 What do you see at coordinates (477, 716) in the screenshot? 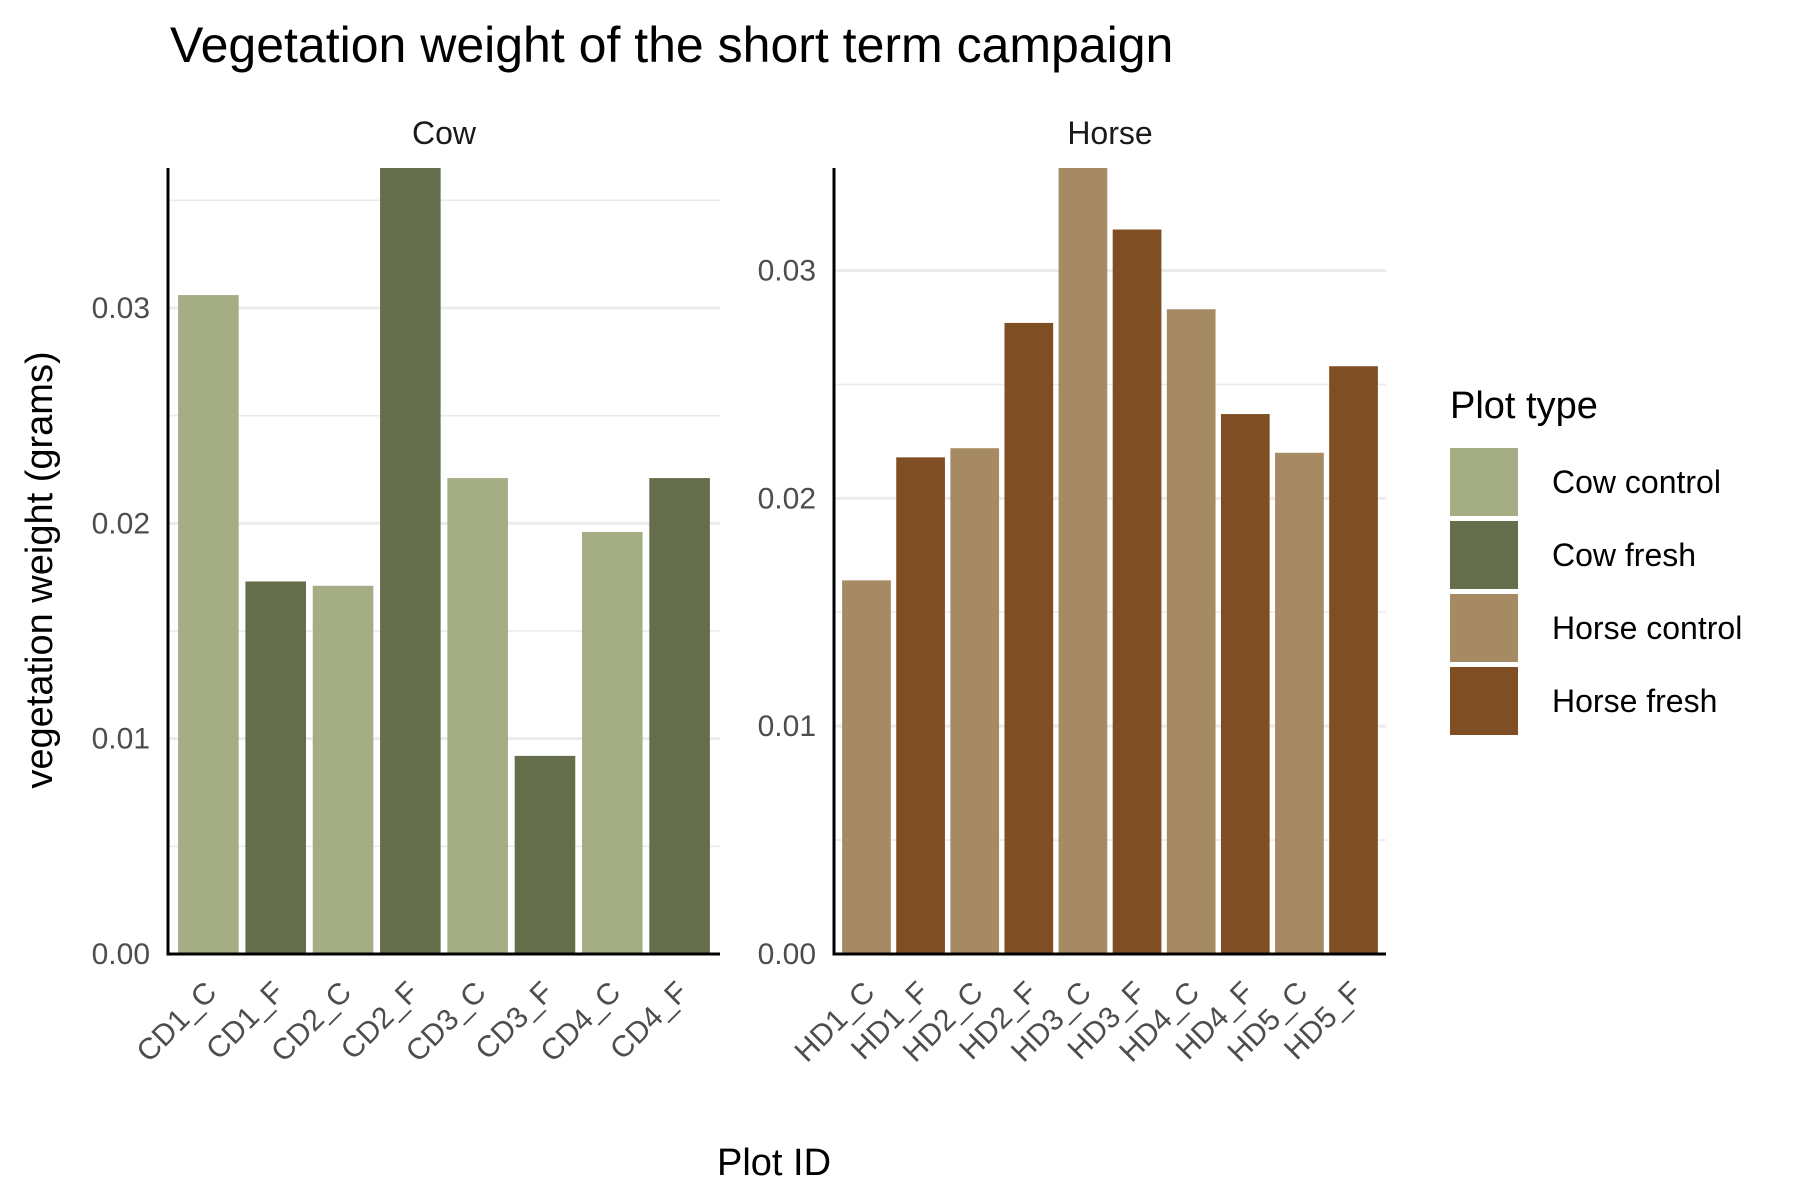
I see `bar-cd3-c` at bounding box center [477, 716].